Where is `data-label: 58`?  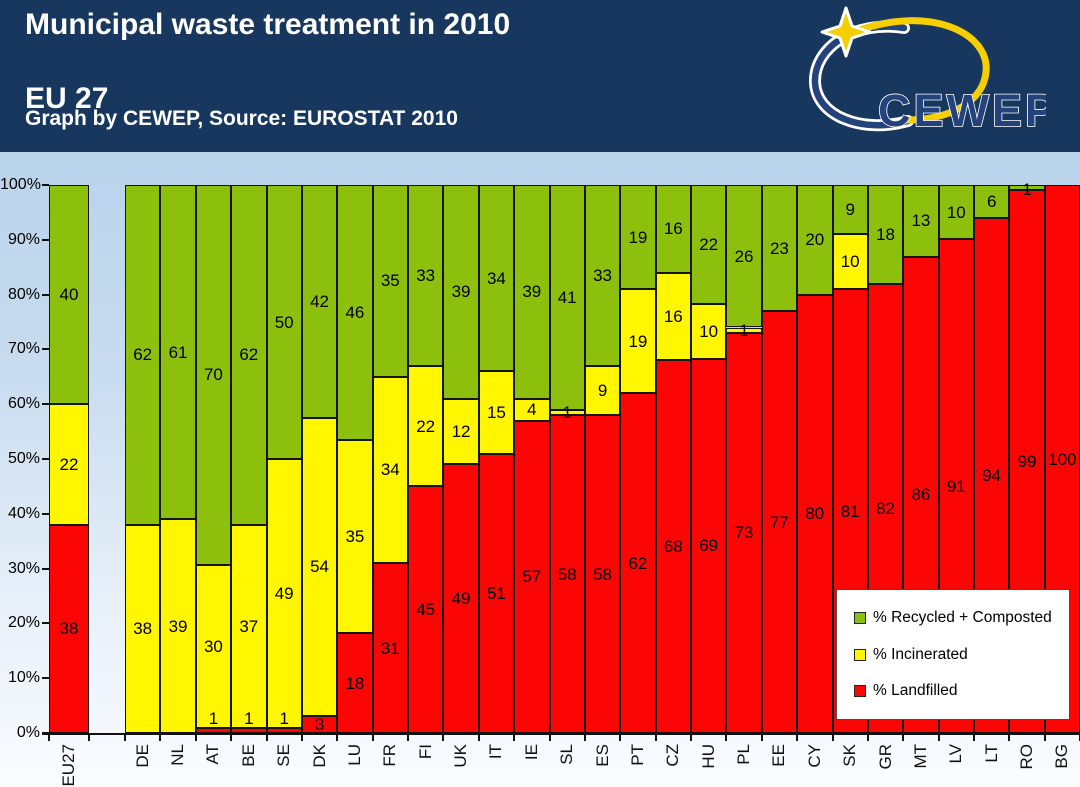
data-label: 58 is located at coordinates (567, 574).